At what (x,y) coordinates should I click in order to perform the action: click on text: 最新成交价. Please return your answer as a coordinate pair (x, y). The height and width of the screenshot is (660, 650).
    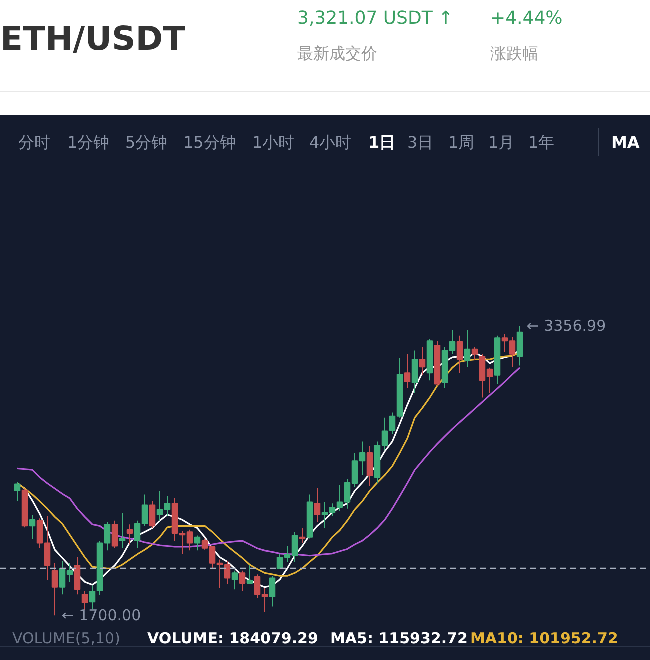
    Looking at the image, I should click on (338, 53).